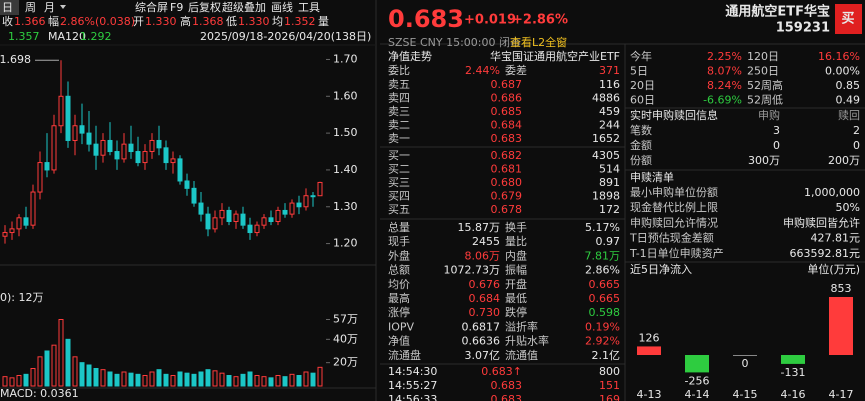  I want to click on stat-value: 1.352, so click(300, 21).